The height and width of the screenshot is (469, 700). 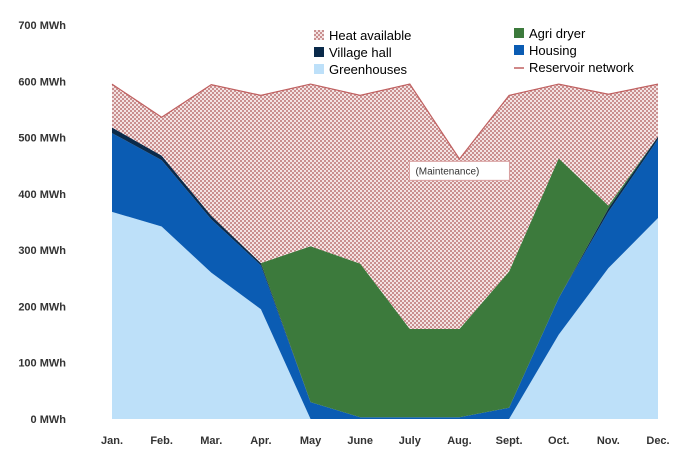 I want to click on legend-label-reservoir-network: Reservoir network, so click(x=581, y=67).